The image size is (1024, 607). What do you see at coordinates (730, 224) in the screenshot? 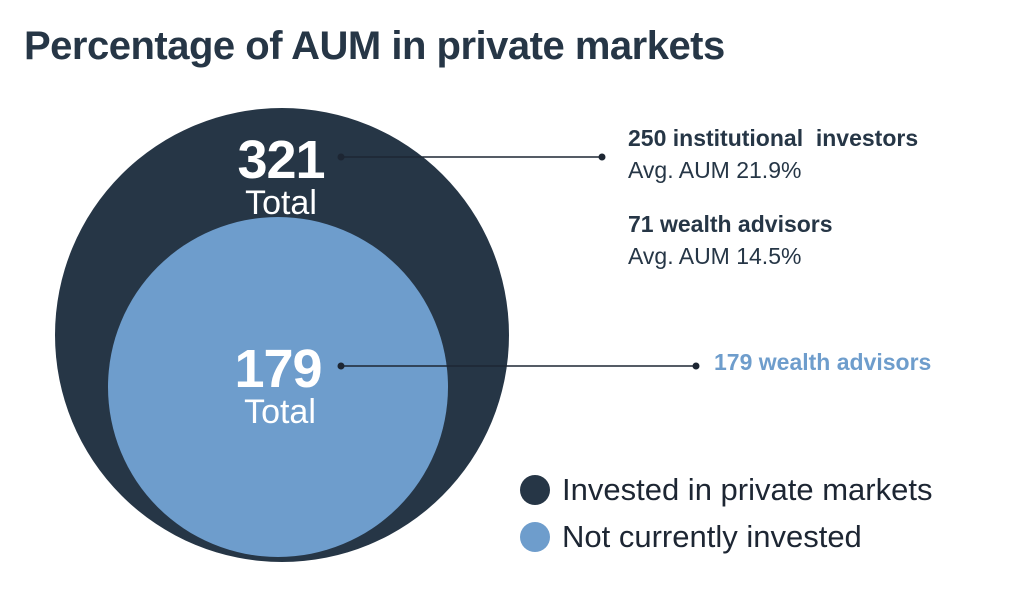
I see `annotation-wealth-advisors-heading: 71 wealth advisors` at bounding box center [730, 224].